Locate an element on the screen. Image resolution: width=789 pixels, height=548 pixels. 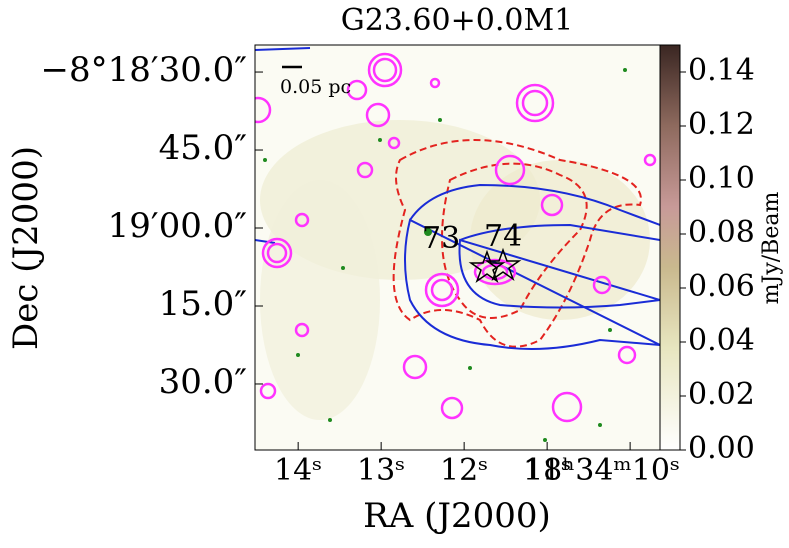
colorbar-label: mJy/Beam is located at coordinates (771, 248).